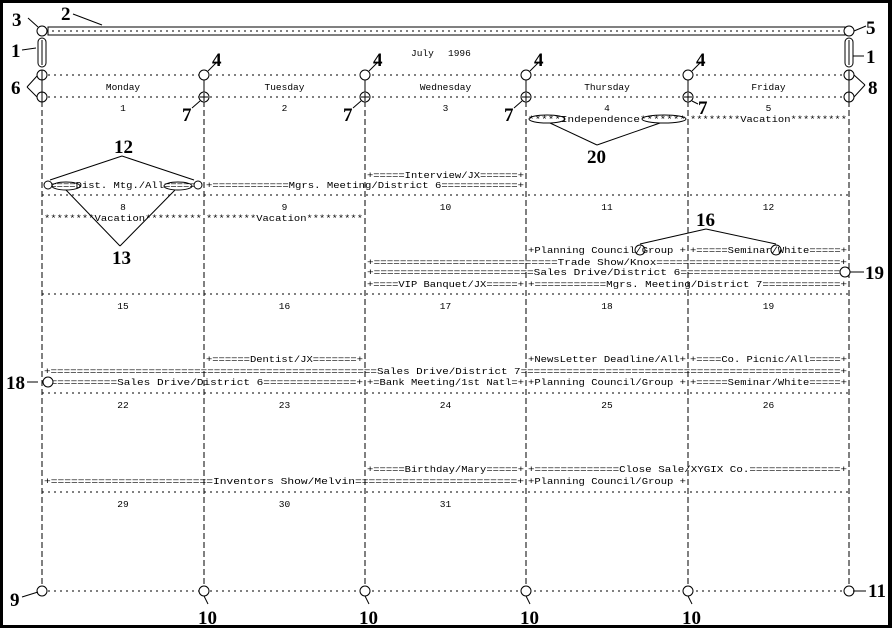 This screenshot has height=628, width=892. Describe the element at coordinates (66, 14) in the screenshot. I see `ref-2: 2` at that location.